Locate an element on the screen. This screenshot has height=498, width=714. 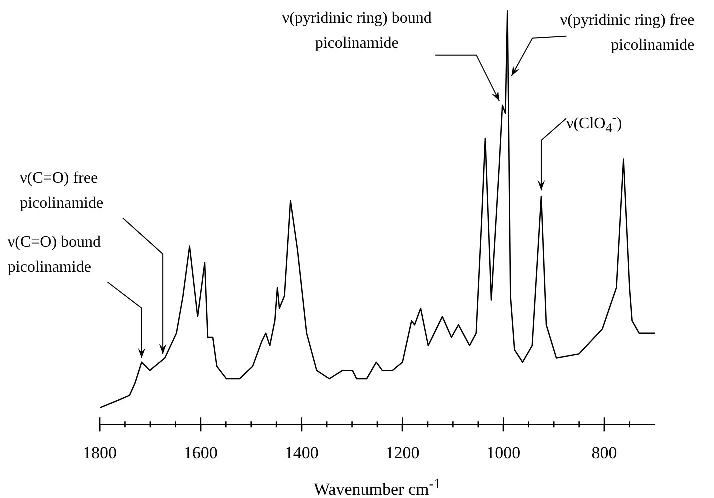
annotation: ν(ClO$_{4}$$^{-}$) is located at coordinates (595, 123).